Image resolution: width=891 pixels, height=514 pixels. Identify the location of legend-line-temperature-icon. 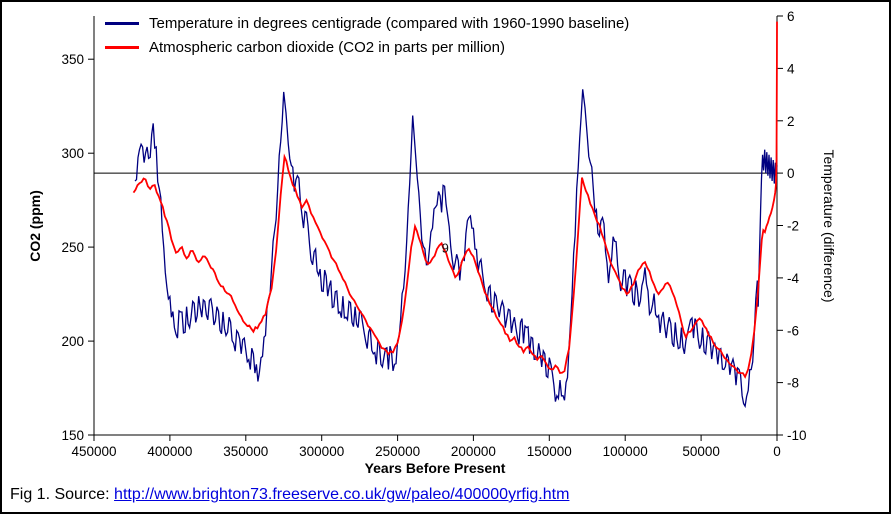
(122, 23).